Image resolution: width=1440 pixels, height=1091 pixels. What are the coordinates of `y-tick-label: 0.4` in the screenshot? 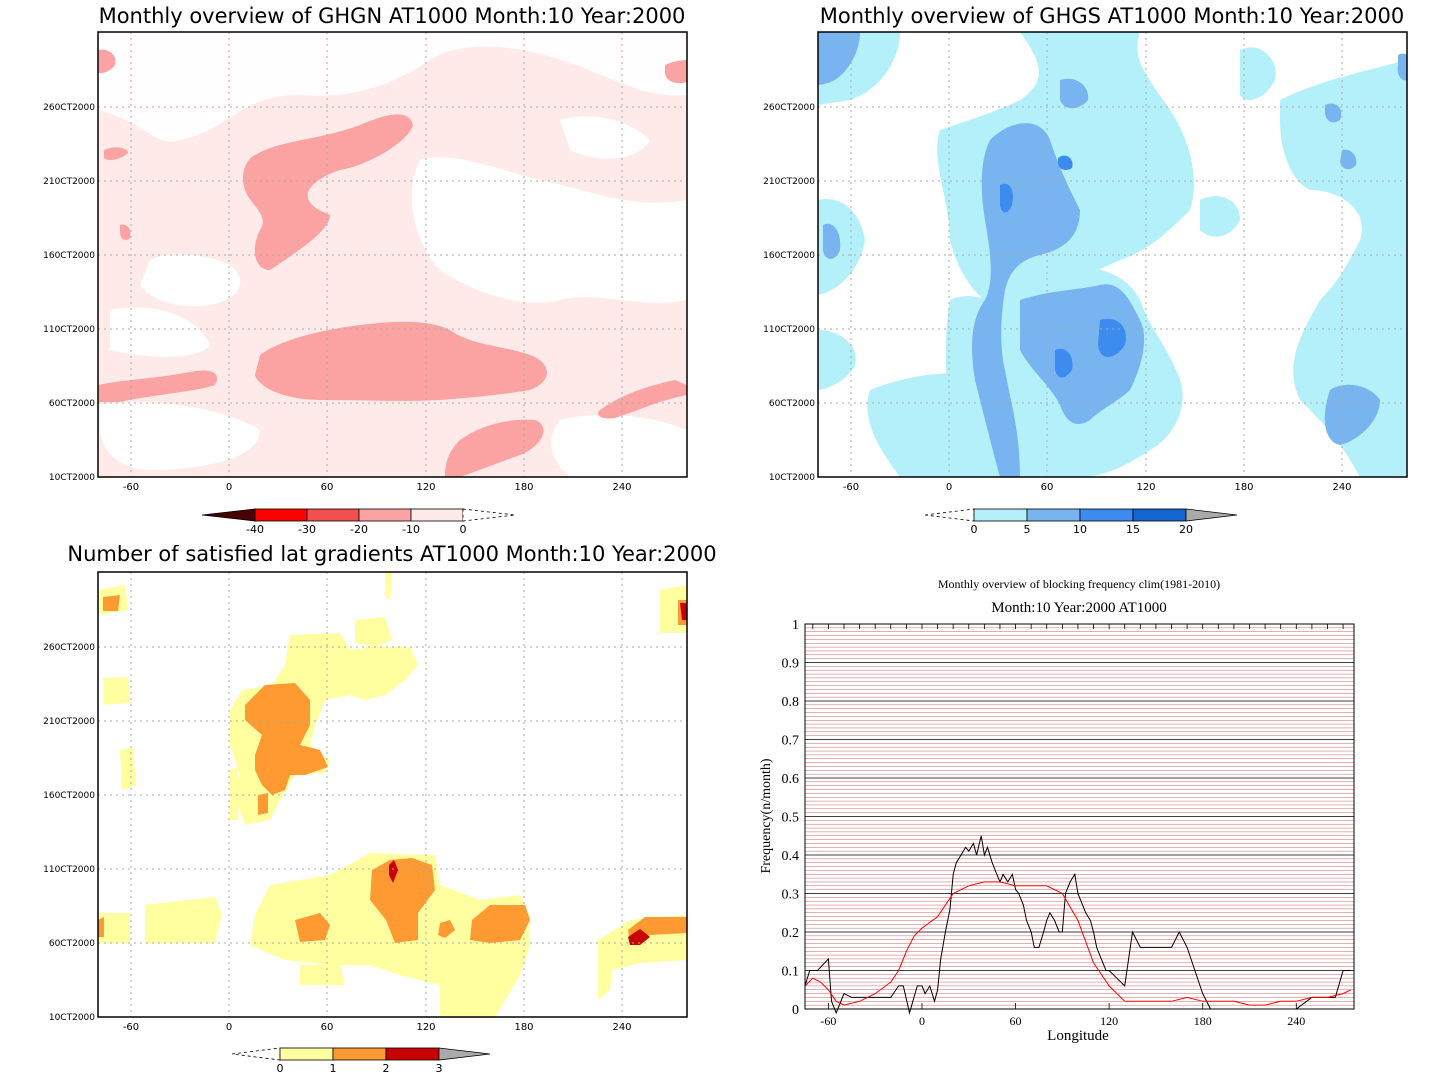 It's located at (791, 856).